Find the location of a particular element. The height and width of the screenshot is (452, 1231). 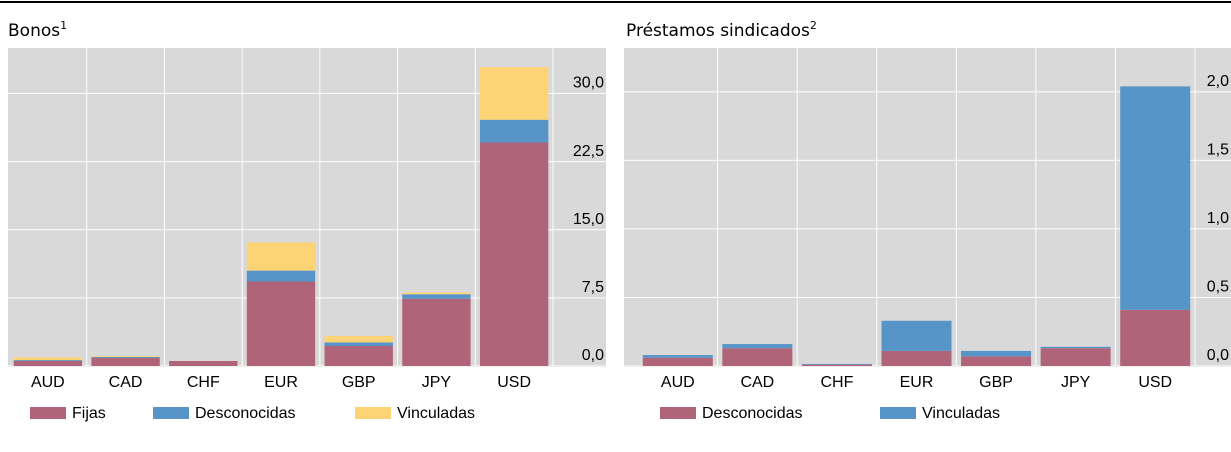

y-tick-label: 2,0 is located at coordinates (1218, 81).